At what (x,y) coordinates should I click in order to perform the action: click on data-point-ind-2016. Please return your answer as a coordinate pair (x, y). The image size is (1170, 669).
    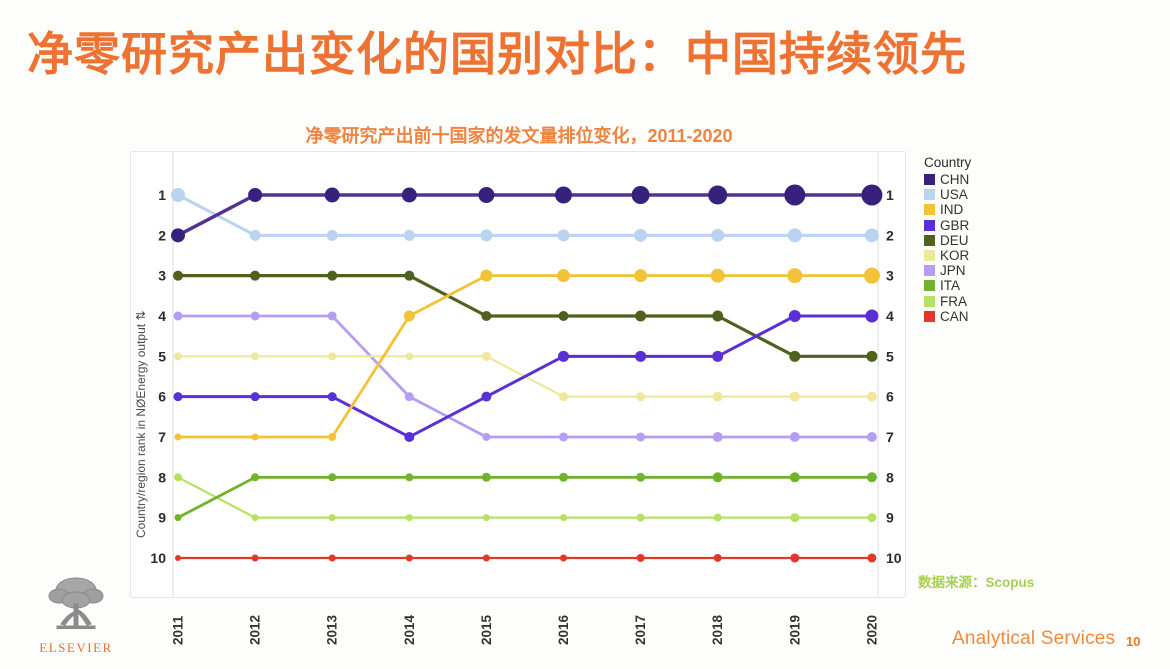
    Looking at the image, I should click on (563, 276).